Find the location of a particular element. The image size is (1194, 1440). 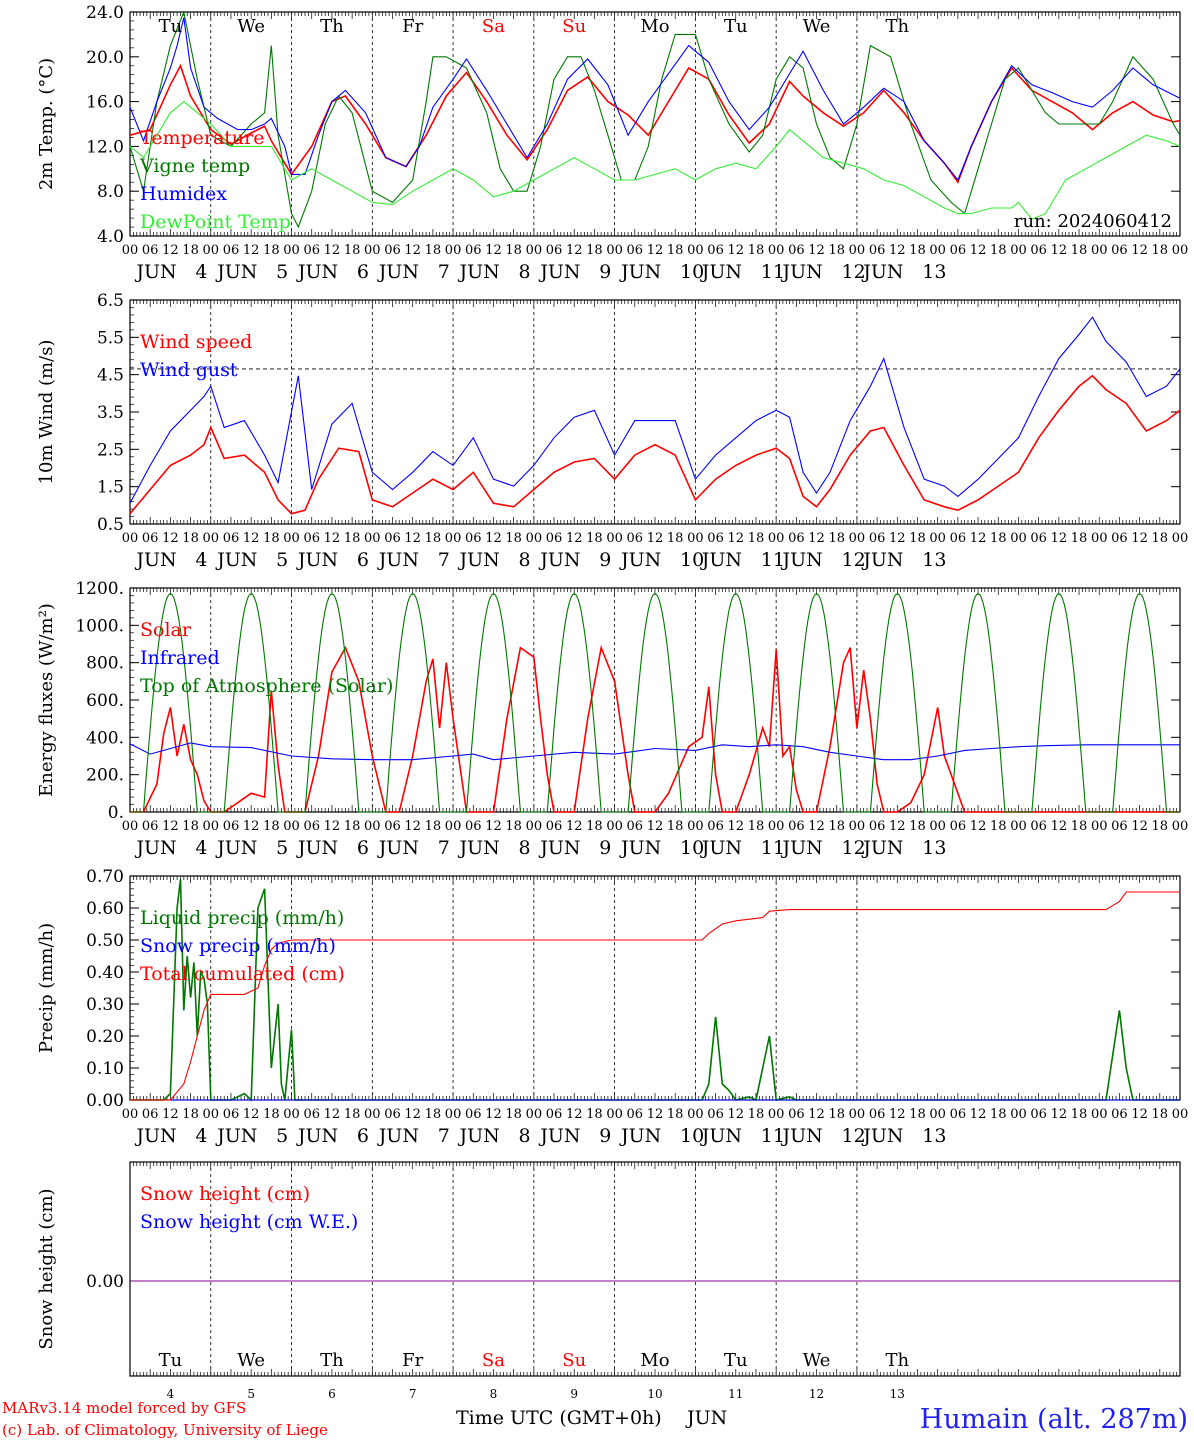

temperature-date-day: 10 is located at coordinates (692, 272).